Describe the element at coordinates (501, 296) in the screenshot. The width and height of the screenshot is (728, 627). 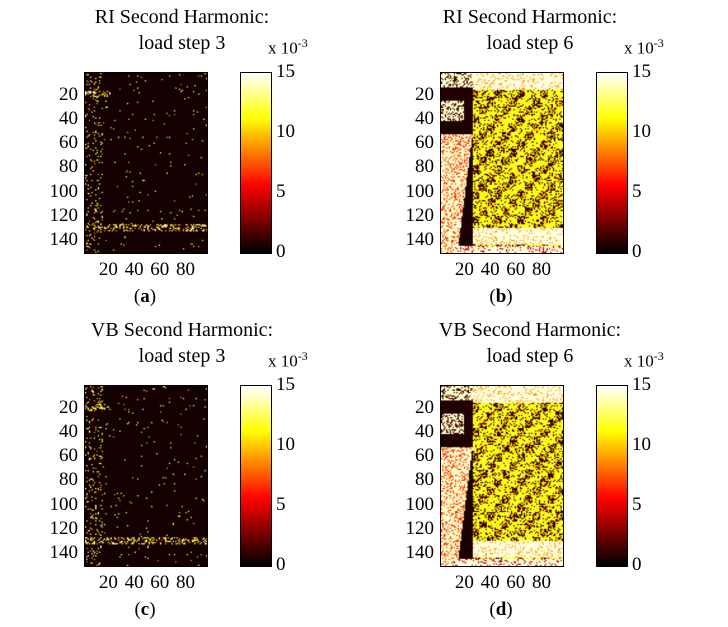
I see `panel-caption: (b)` at that location.